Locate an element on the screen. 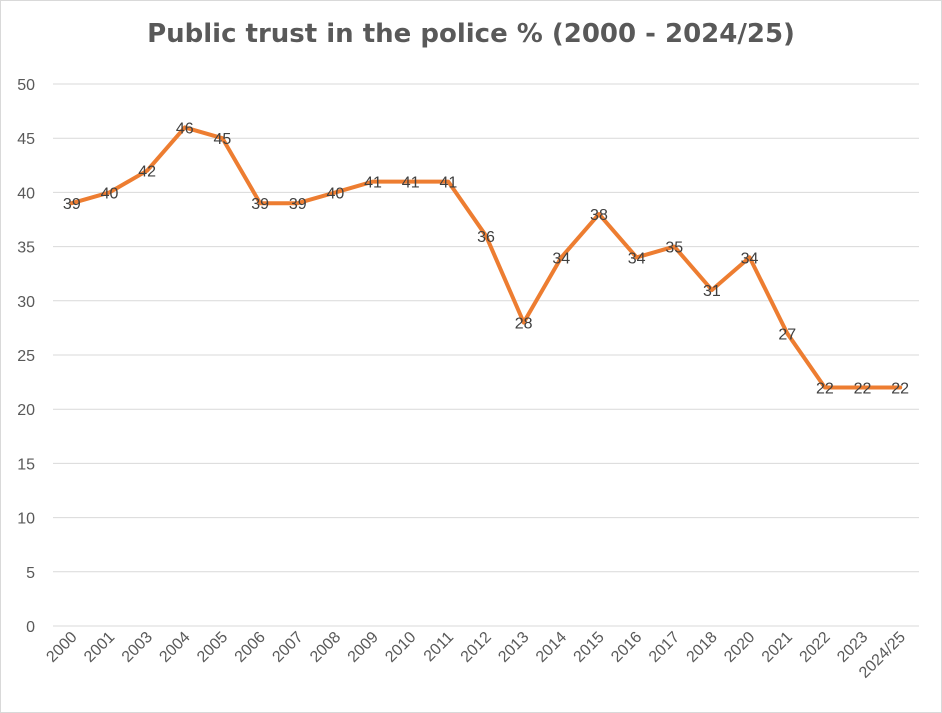 The image size is (942, 713). x-tick-label: 2021 is located at coordinates (777, 647).